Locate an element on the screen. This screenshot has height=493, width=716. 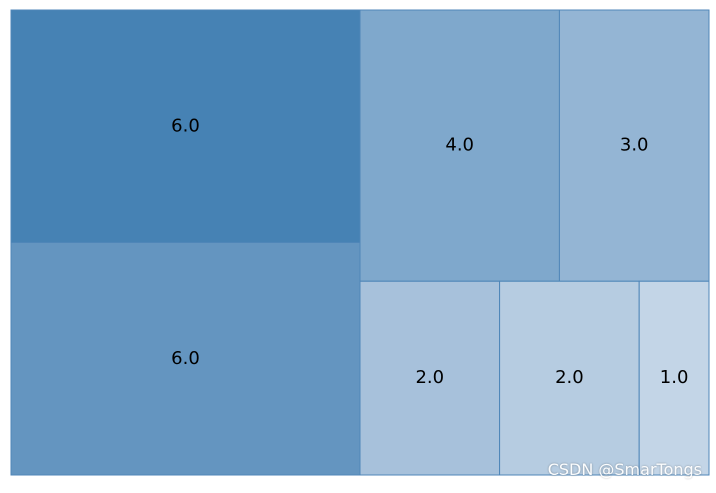
treemap-tile-label-5: 2.0 is located at coordinates (429, 377).